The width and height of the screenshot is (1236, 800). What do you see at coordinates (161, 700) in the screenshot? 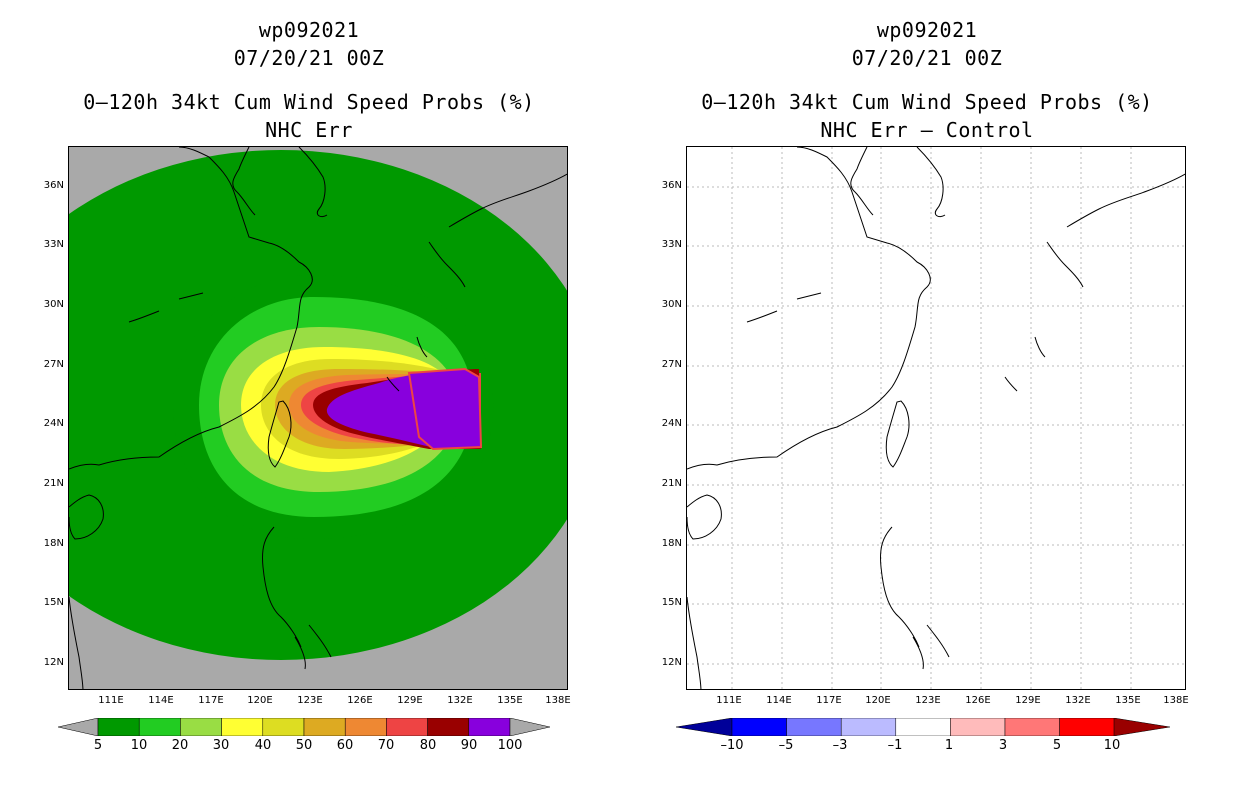
I see `left-lon-114e: 114E` at bounding box center [161, 700].